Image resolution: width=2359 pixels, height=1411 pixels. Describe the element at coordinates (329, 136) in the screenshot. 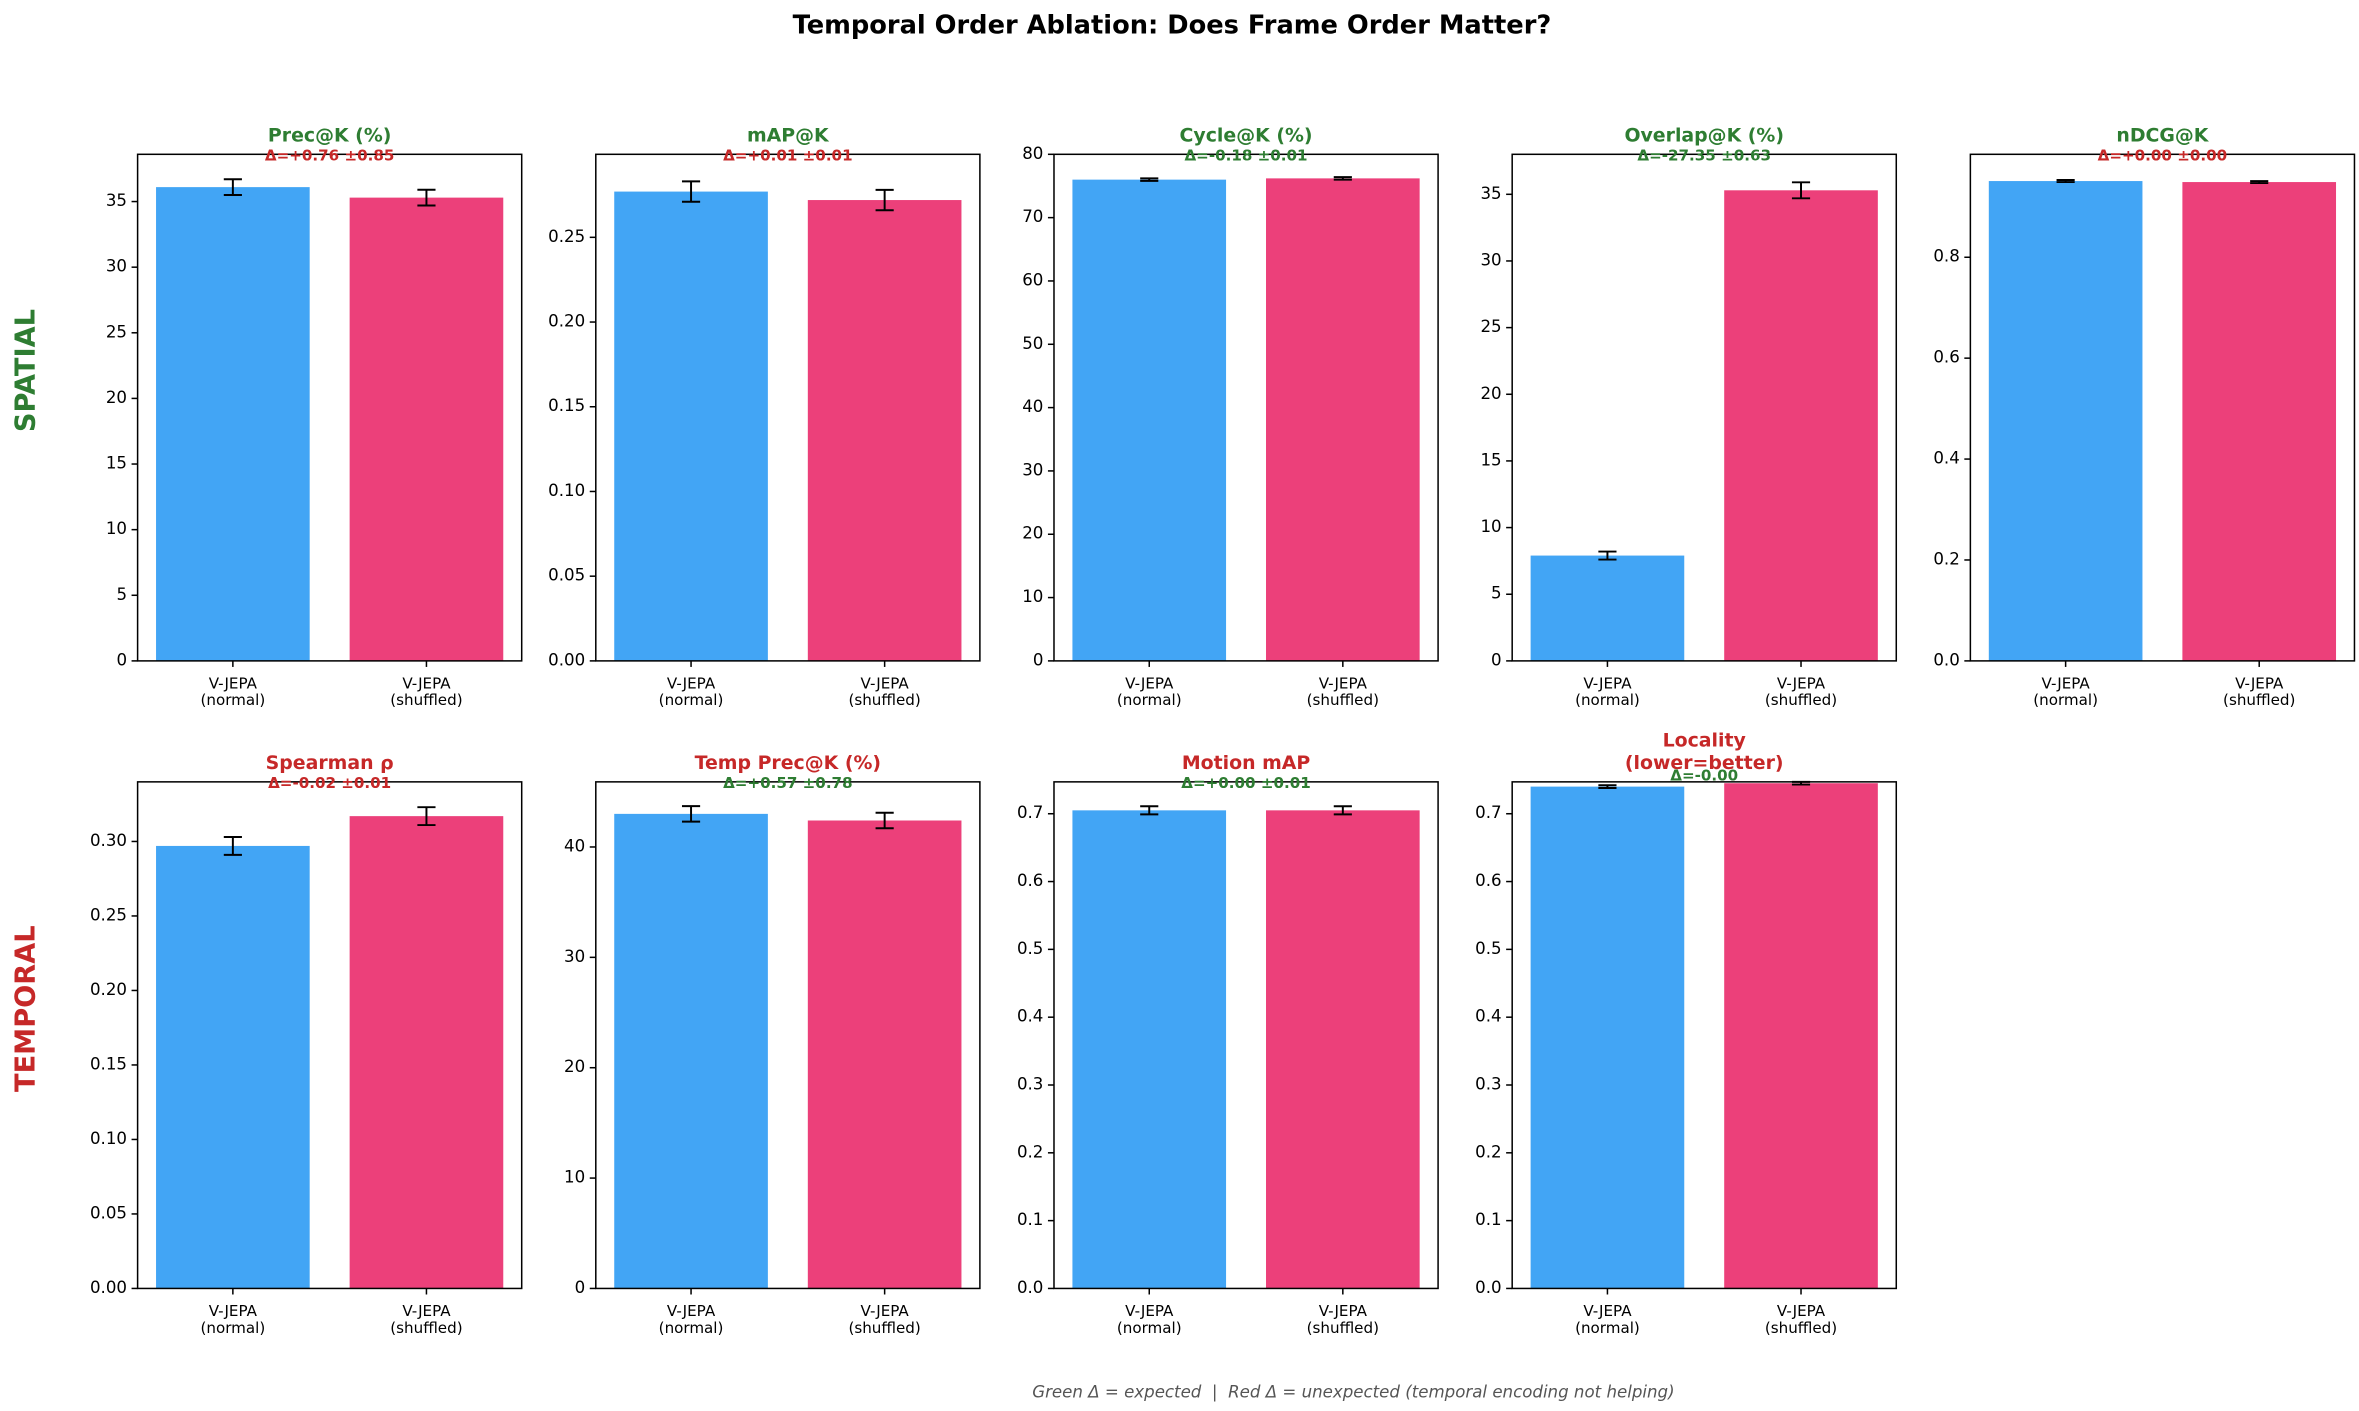

I see `subplot-title: Prec@K (%)` at that location.